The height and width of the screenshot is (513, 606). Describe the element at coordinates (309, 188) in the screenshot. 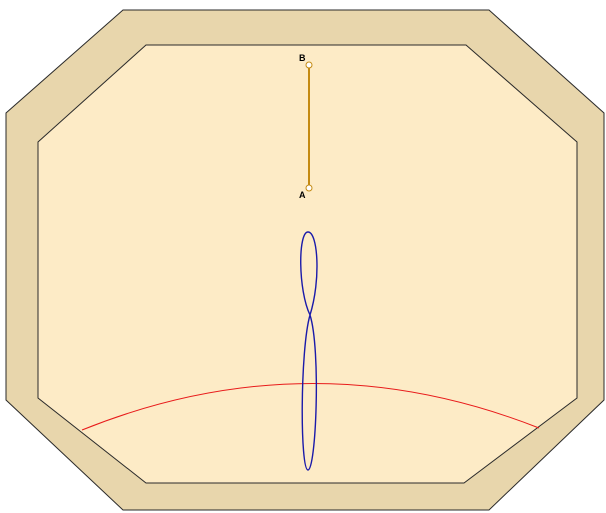

I see `point-a-marker` at that location.